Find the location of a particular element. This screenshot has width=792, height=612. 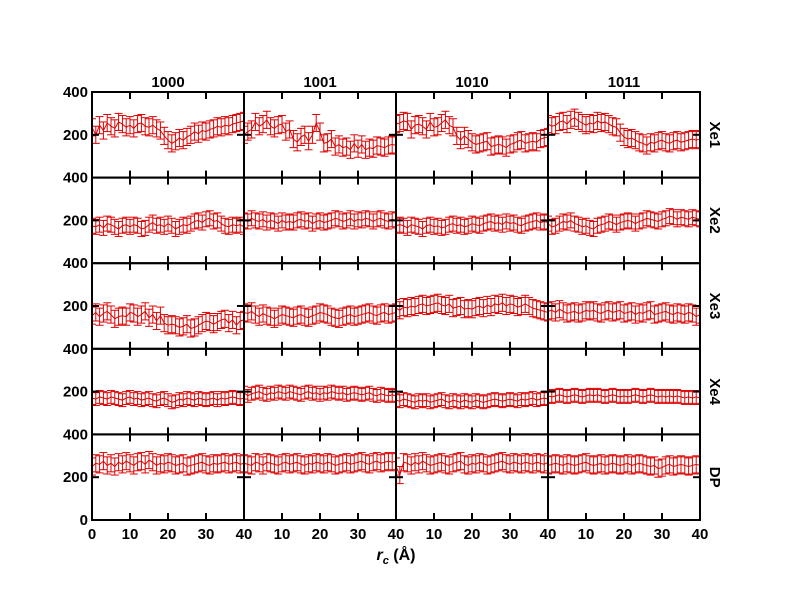

row-labels: Xe1 Xe2 Xe3 Xe4 DP is located at coordinates (714, 304).